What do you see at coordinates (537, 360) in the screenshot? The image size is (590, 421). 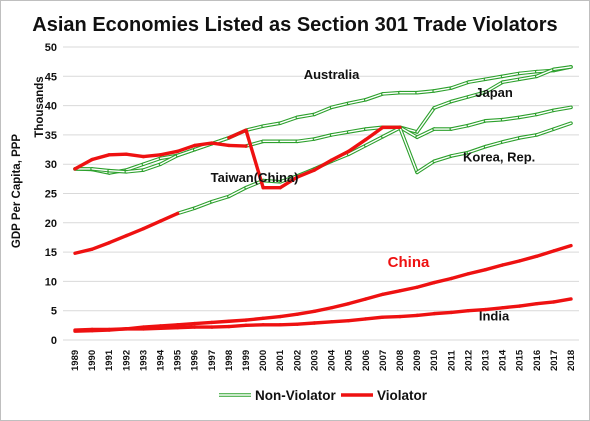 I see `x-tick-label: 2016` at bounding box center [537, 360].